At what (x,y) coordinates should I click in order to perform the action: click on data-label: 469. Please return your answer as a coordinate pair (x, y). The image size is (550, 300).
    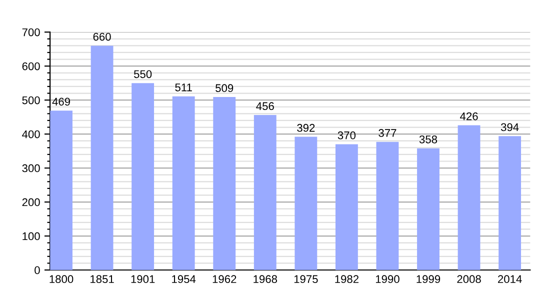
    Looking at the image, I should click on (61, 102).